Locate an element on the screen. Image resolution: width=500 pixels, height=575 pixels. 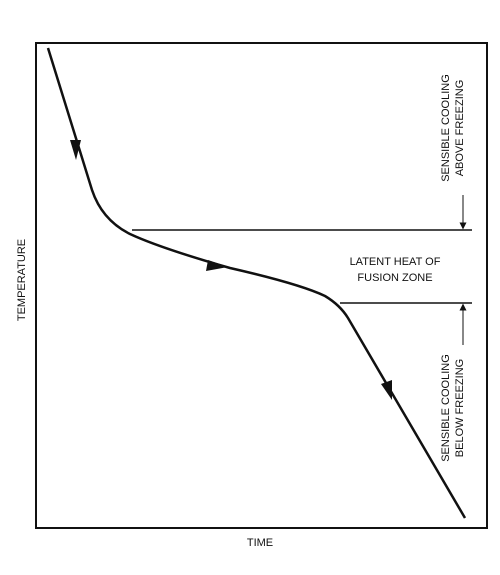
annotation: FUSION ZONE is located at coordinates (394, 278).